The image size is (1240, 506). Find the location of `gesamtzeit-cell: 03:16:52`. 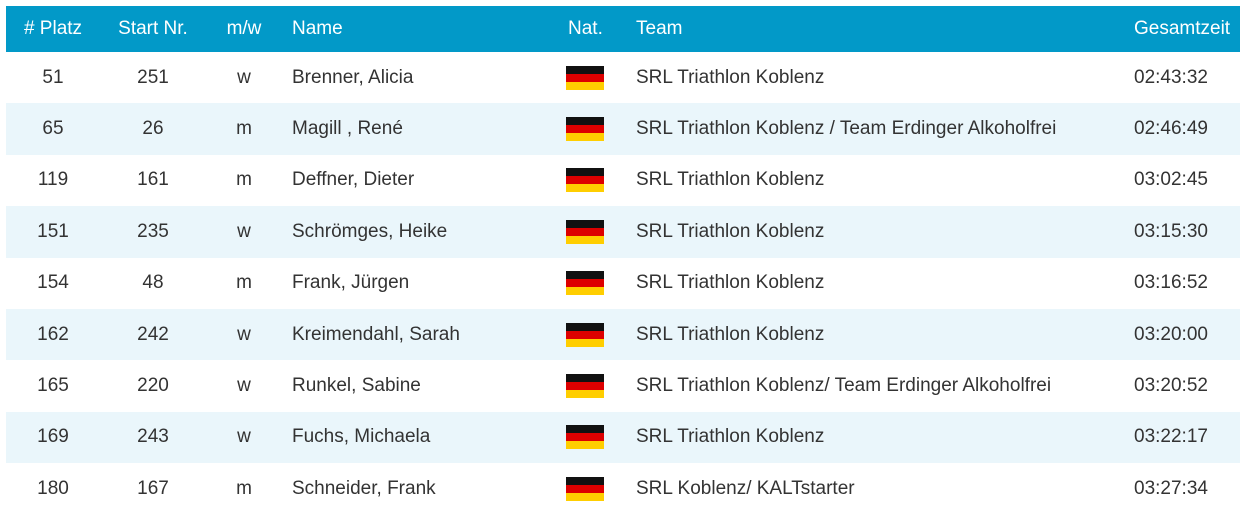

gesamtzeit-cell: 03:16:52 is located at coordinates (1171, 283).